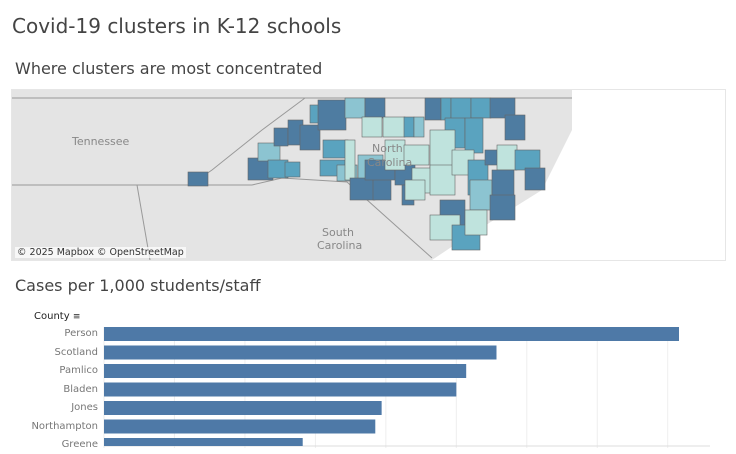  I want to click on county-header-label: County, so click(52, 316).